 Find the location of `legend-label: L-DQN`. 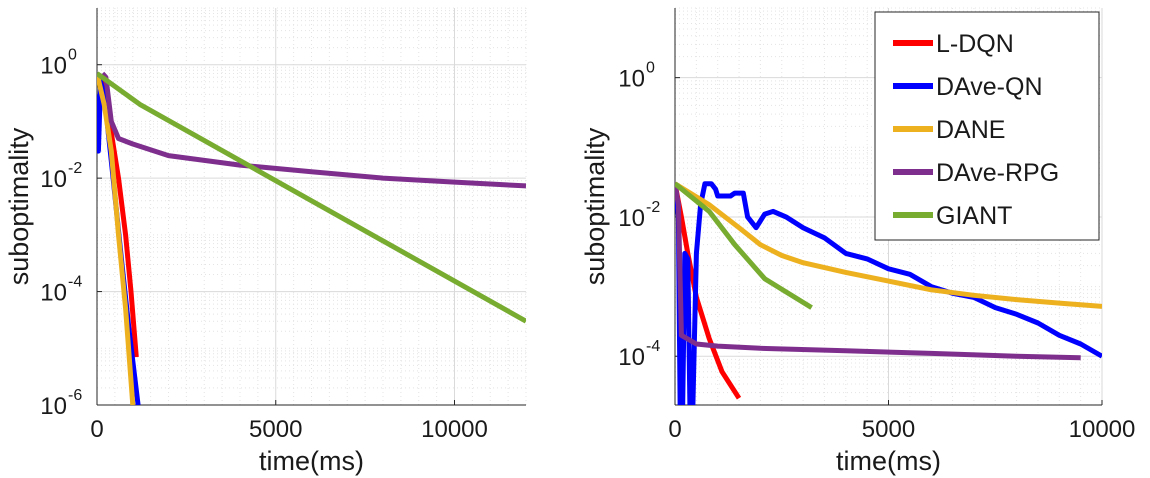

legend-label: L-DQN is located at coordinates (975, 44).